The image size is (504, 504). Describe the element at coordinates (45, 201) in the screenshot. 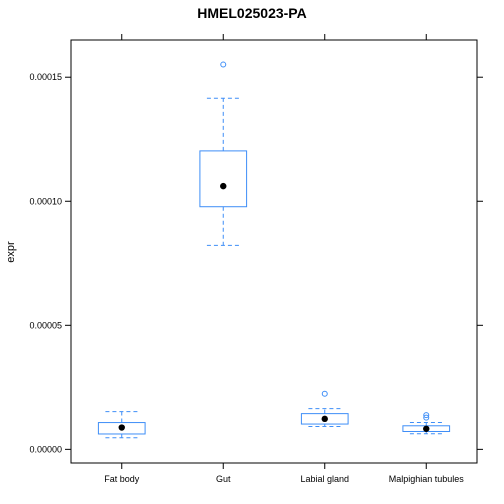

I see `y-tick-label: 0.00010` at that location.